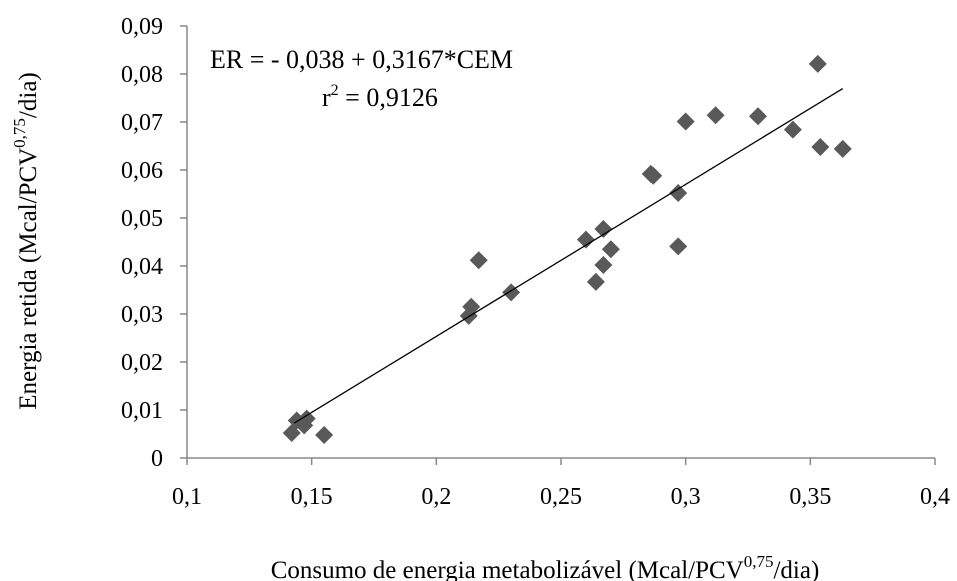  I want to click on y-axis-title: Energia retida (Mcal/PCV0,75/dia), so click(26, 241).